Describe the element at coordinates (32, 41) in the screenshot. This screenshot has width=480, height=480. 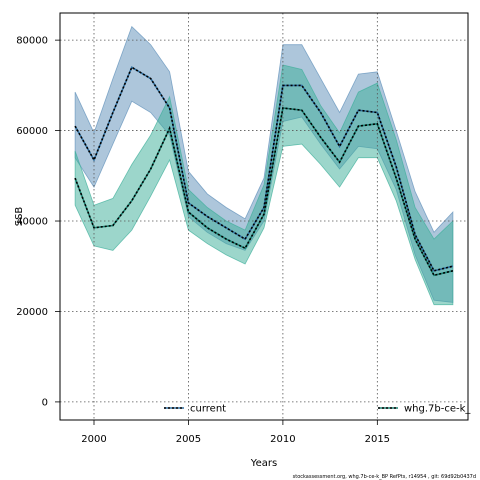
I see `y-tick-label-80000: 80000` at that location.